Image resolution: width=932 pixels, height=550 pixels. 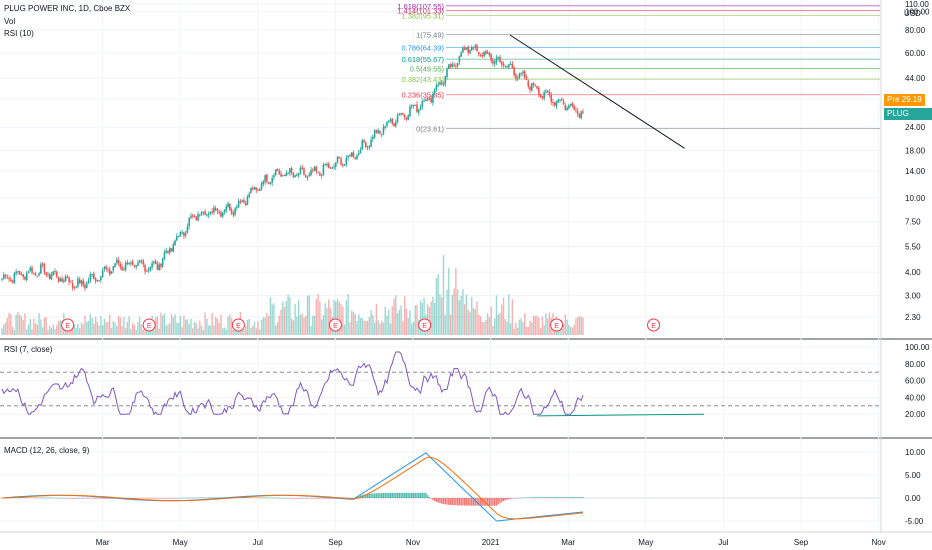 I want to click on signal-line, so click(x=292, y=488).